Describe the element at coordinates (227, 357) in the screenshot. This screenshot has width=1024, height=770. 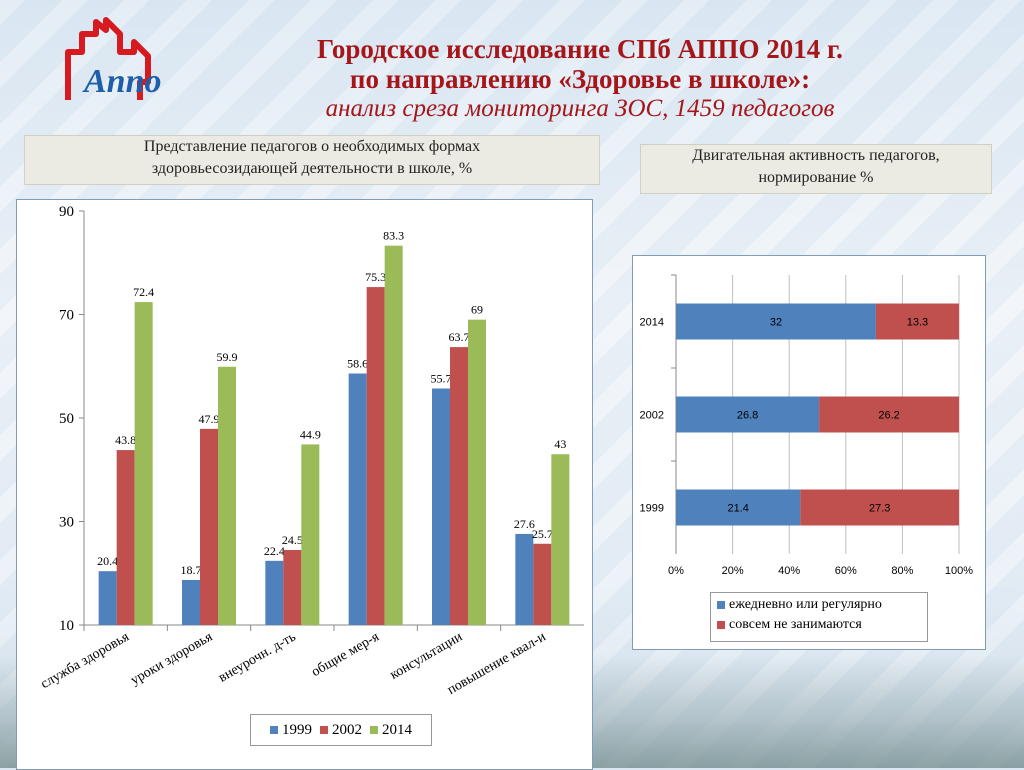
I see `data-label: 59.9` at that location.